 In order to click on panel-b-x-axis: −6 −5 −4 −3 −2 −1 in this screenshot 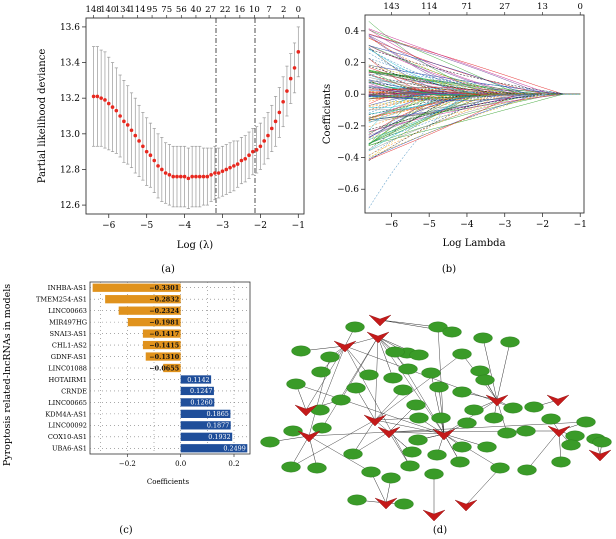, I will do `click(486, 221)`.